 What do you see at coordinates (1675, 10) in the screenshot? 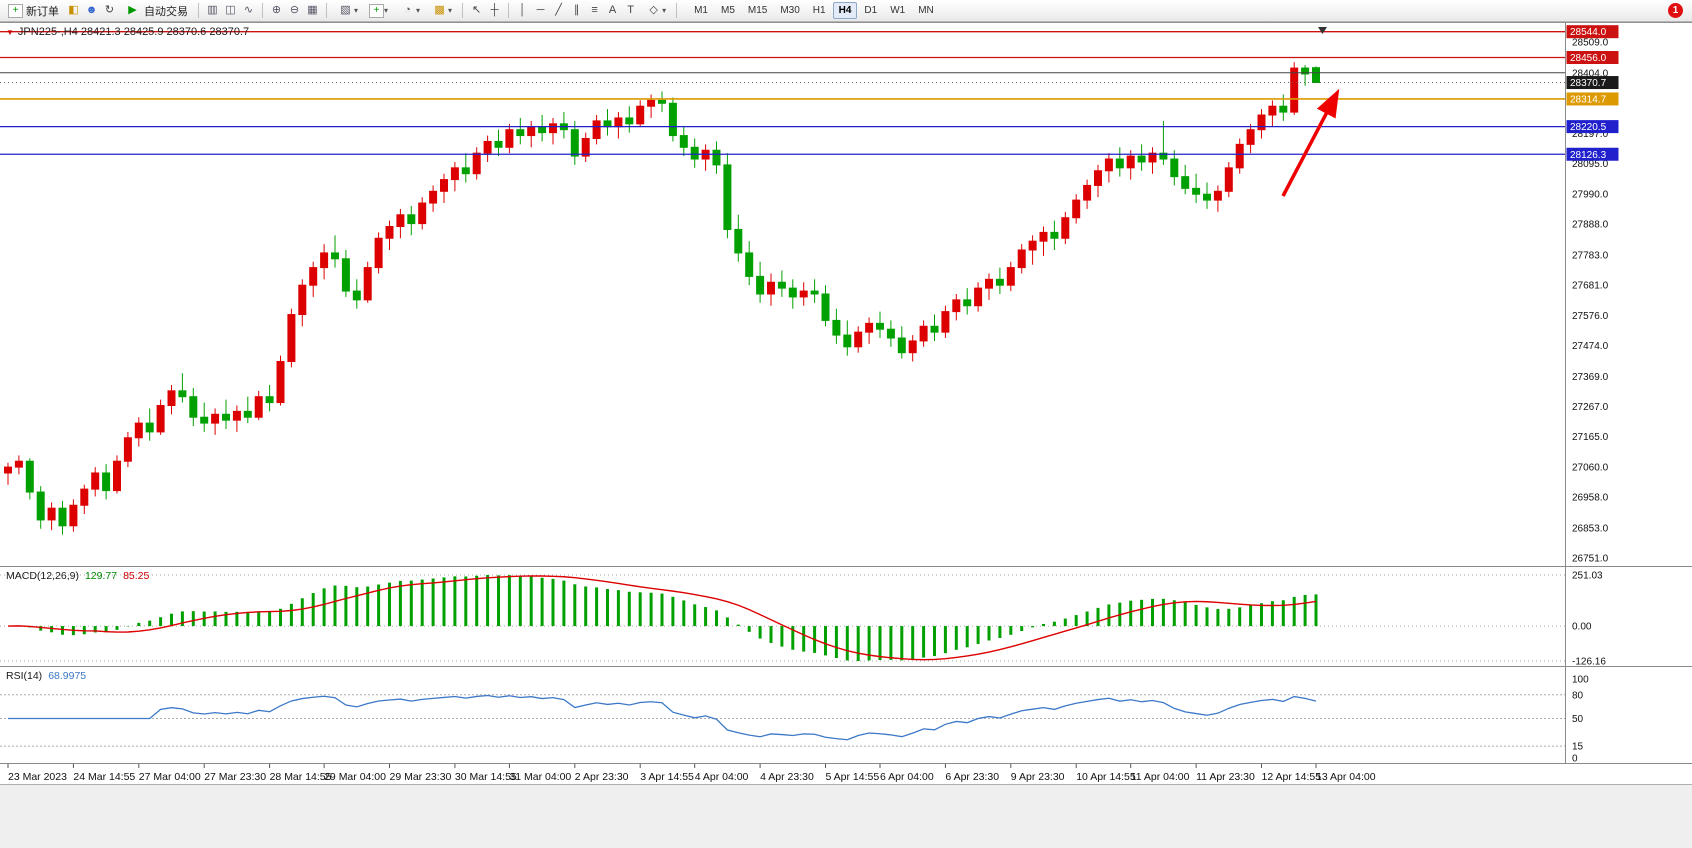
I see `notification-badge: 1` at bounding box center [1675, 10].